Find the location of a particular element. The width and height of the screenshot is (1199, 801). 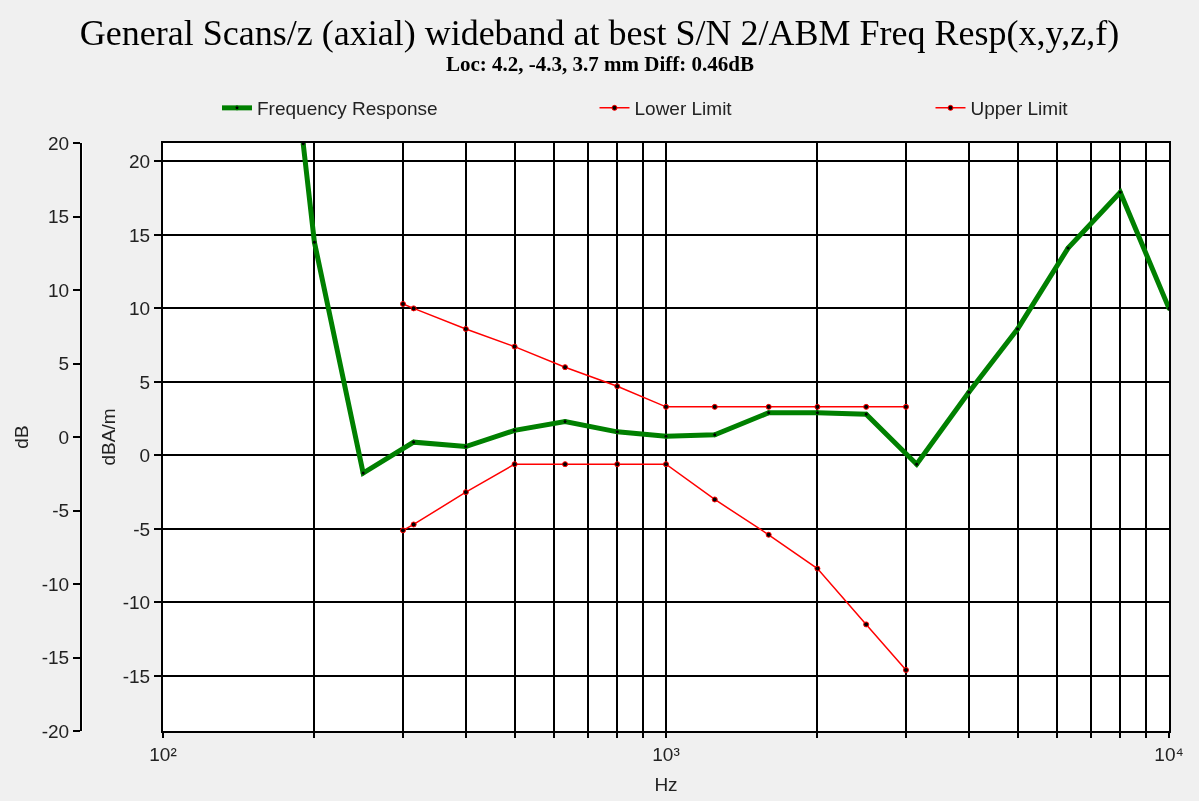

x-tick-label: 10⁴ is located at coordinates (1169, 754).